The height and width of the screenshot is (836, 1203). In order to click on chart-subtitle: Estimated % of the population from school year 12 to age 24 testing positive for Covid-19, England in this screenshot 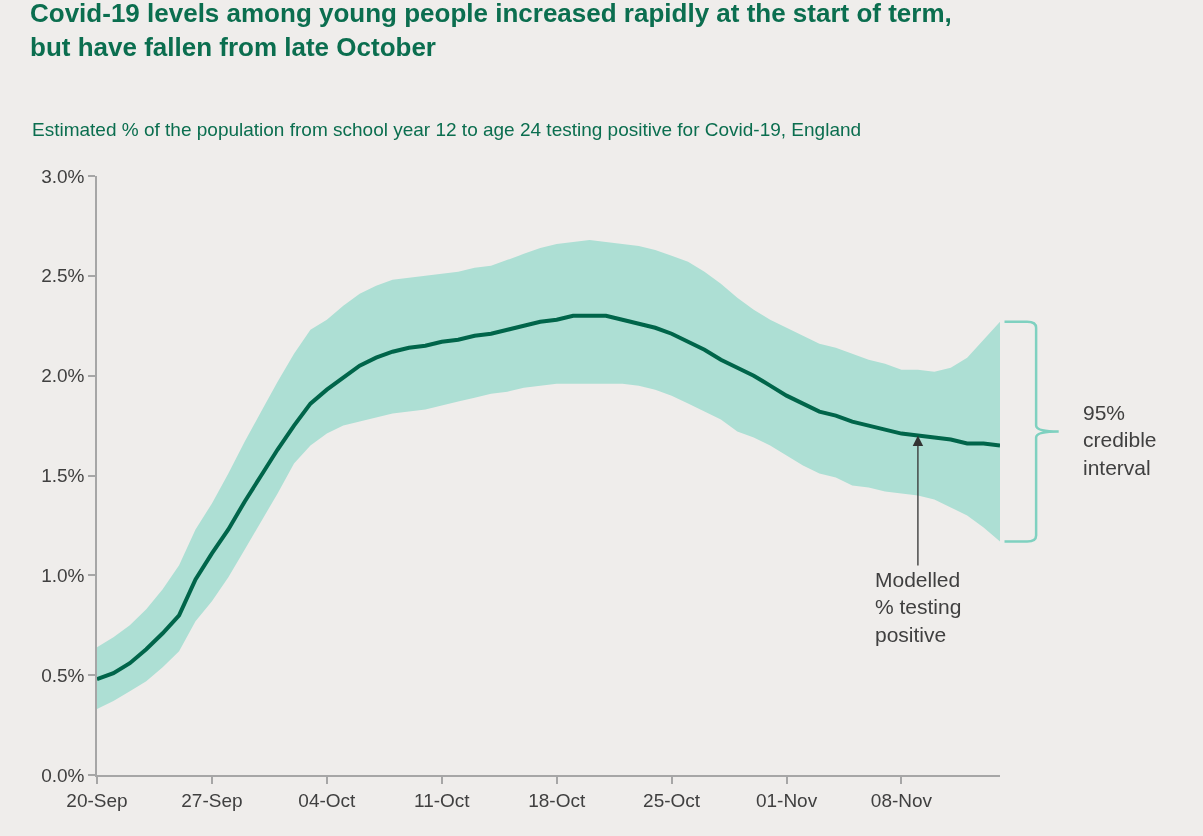, I will do `click(447, 129)`.